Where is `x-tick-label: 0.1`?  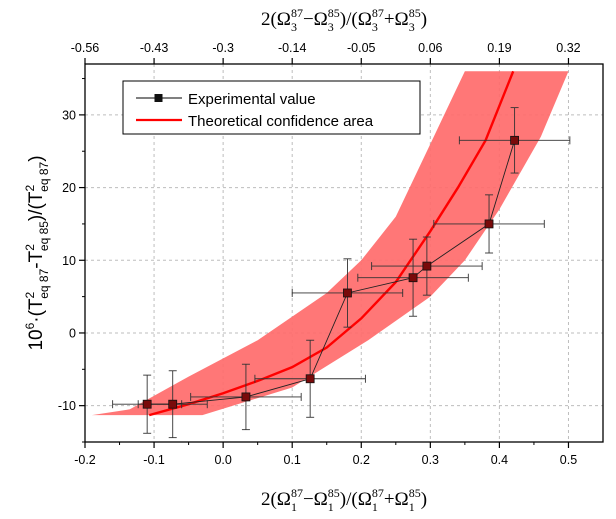
x-tick-label: 0.1 is located at coordinates (292, 460).